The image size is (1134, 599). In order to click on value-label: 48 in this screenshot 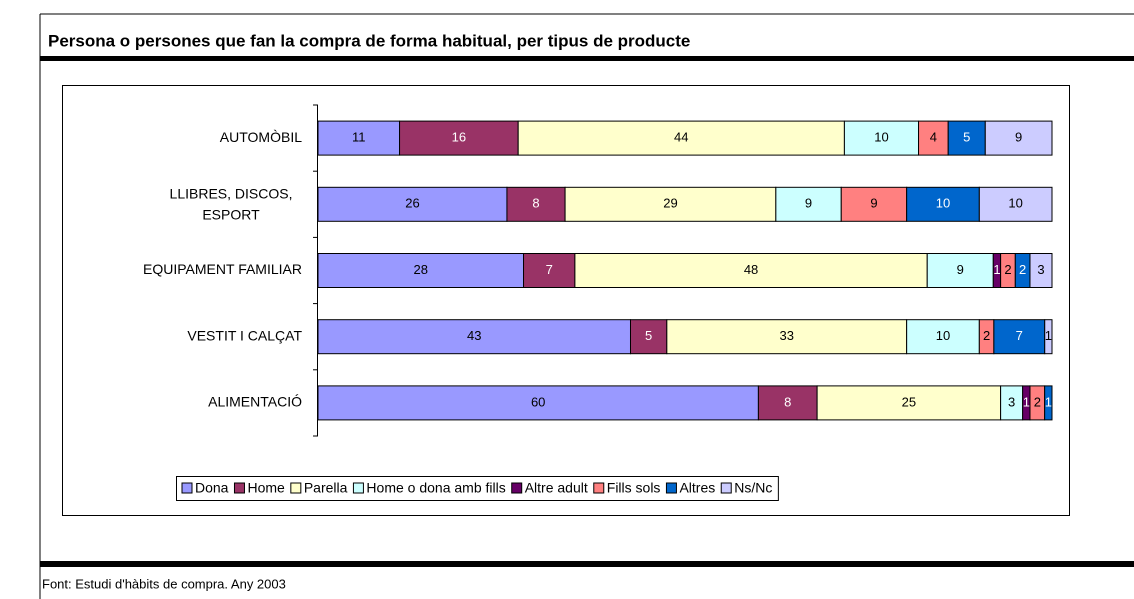, I will do `click(751, 269)`.